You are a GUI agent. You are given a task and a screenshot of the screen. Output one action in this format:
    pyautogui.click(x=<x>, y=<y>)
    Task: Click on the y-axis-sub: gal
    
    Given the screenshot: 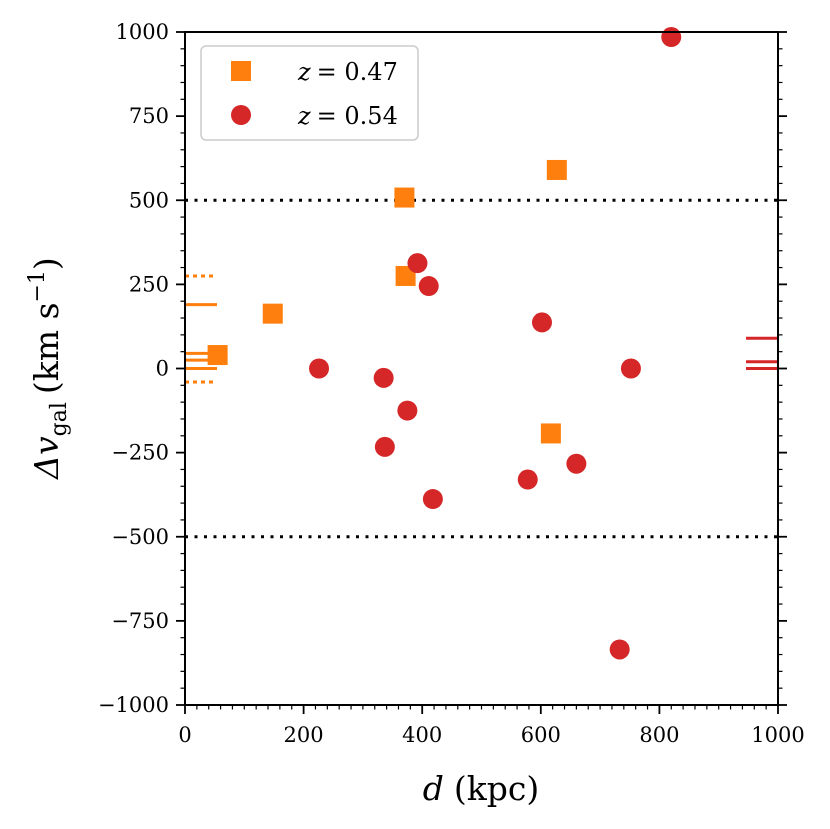 What is the action you would take?
    pyautogui.click(x=59, y=419)
    